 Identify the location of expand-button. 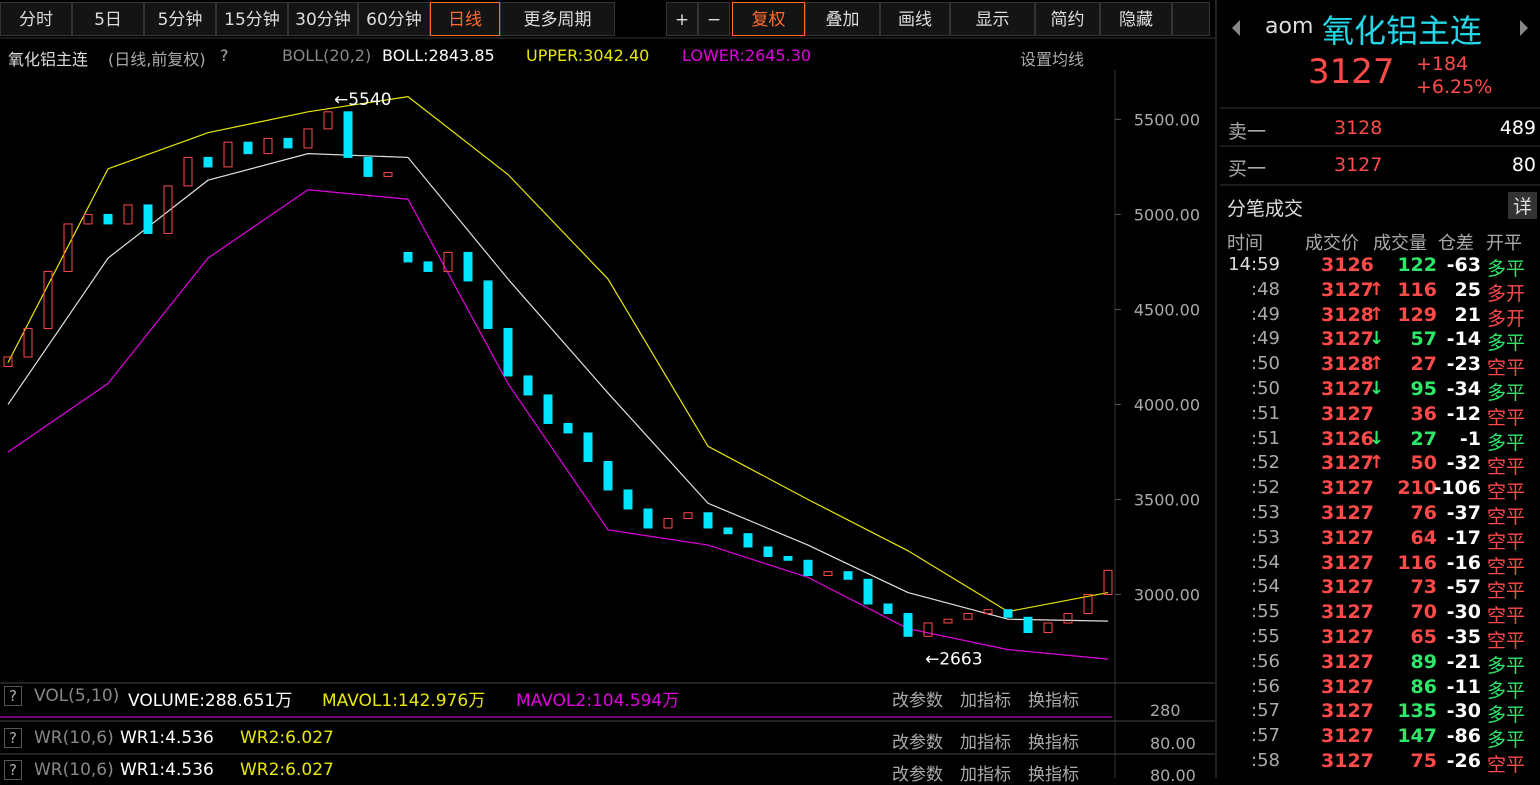
(1191, 19).